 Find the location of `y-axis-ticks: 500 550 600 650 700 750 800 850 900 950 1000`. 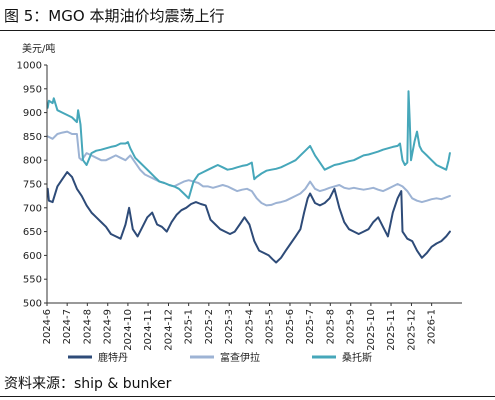

y-axis-ticks: 500 550 600 650 700 750 800 850 900 950 1000 is located at coordinates (32, 185).